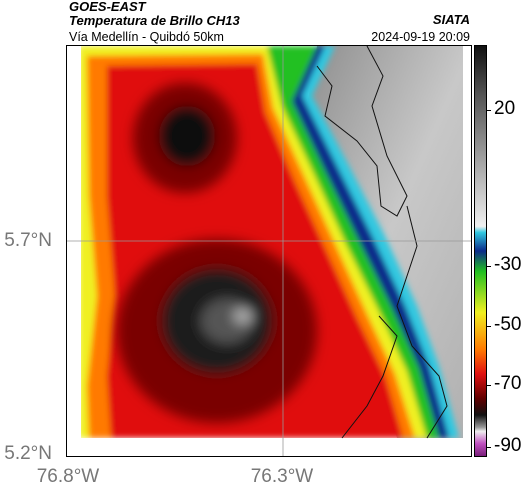 Image resolution: width=526 pixels, height=491 pixels. What do you see at coordinates (451, 19) in the screenshot?
I see `org-label: SIATA` at bounding box center [451, 19].